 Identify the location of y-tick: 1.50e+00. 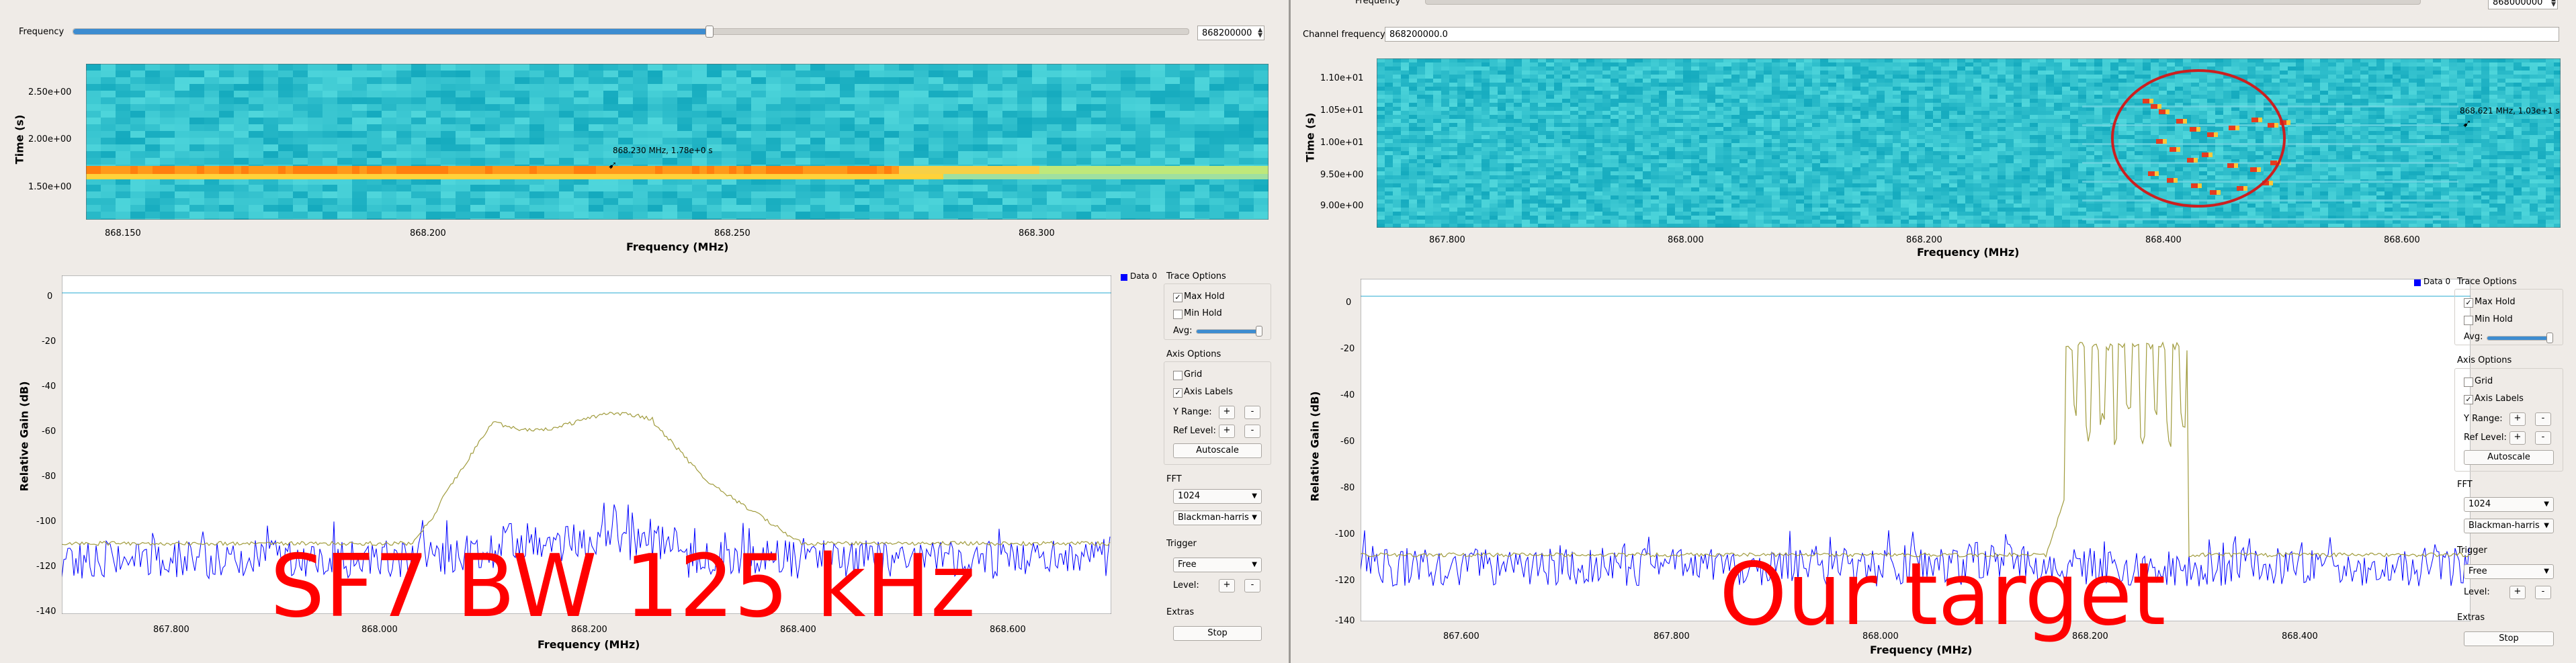
(50, 187).